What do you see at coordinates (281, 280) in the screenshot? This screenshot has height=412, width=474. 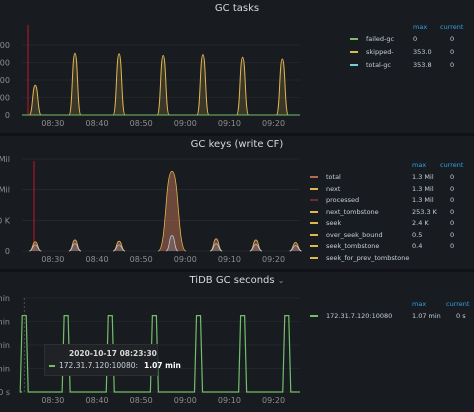 I see `chevron-down-icon: ⌄` at bounding box center [281, 280].